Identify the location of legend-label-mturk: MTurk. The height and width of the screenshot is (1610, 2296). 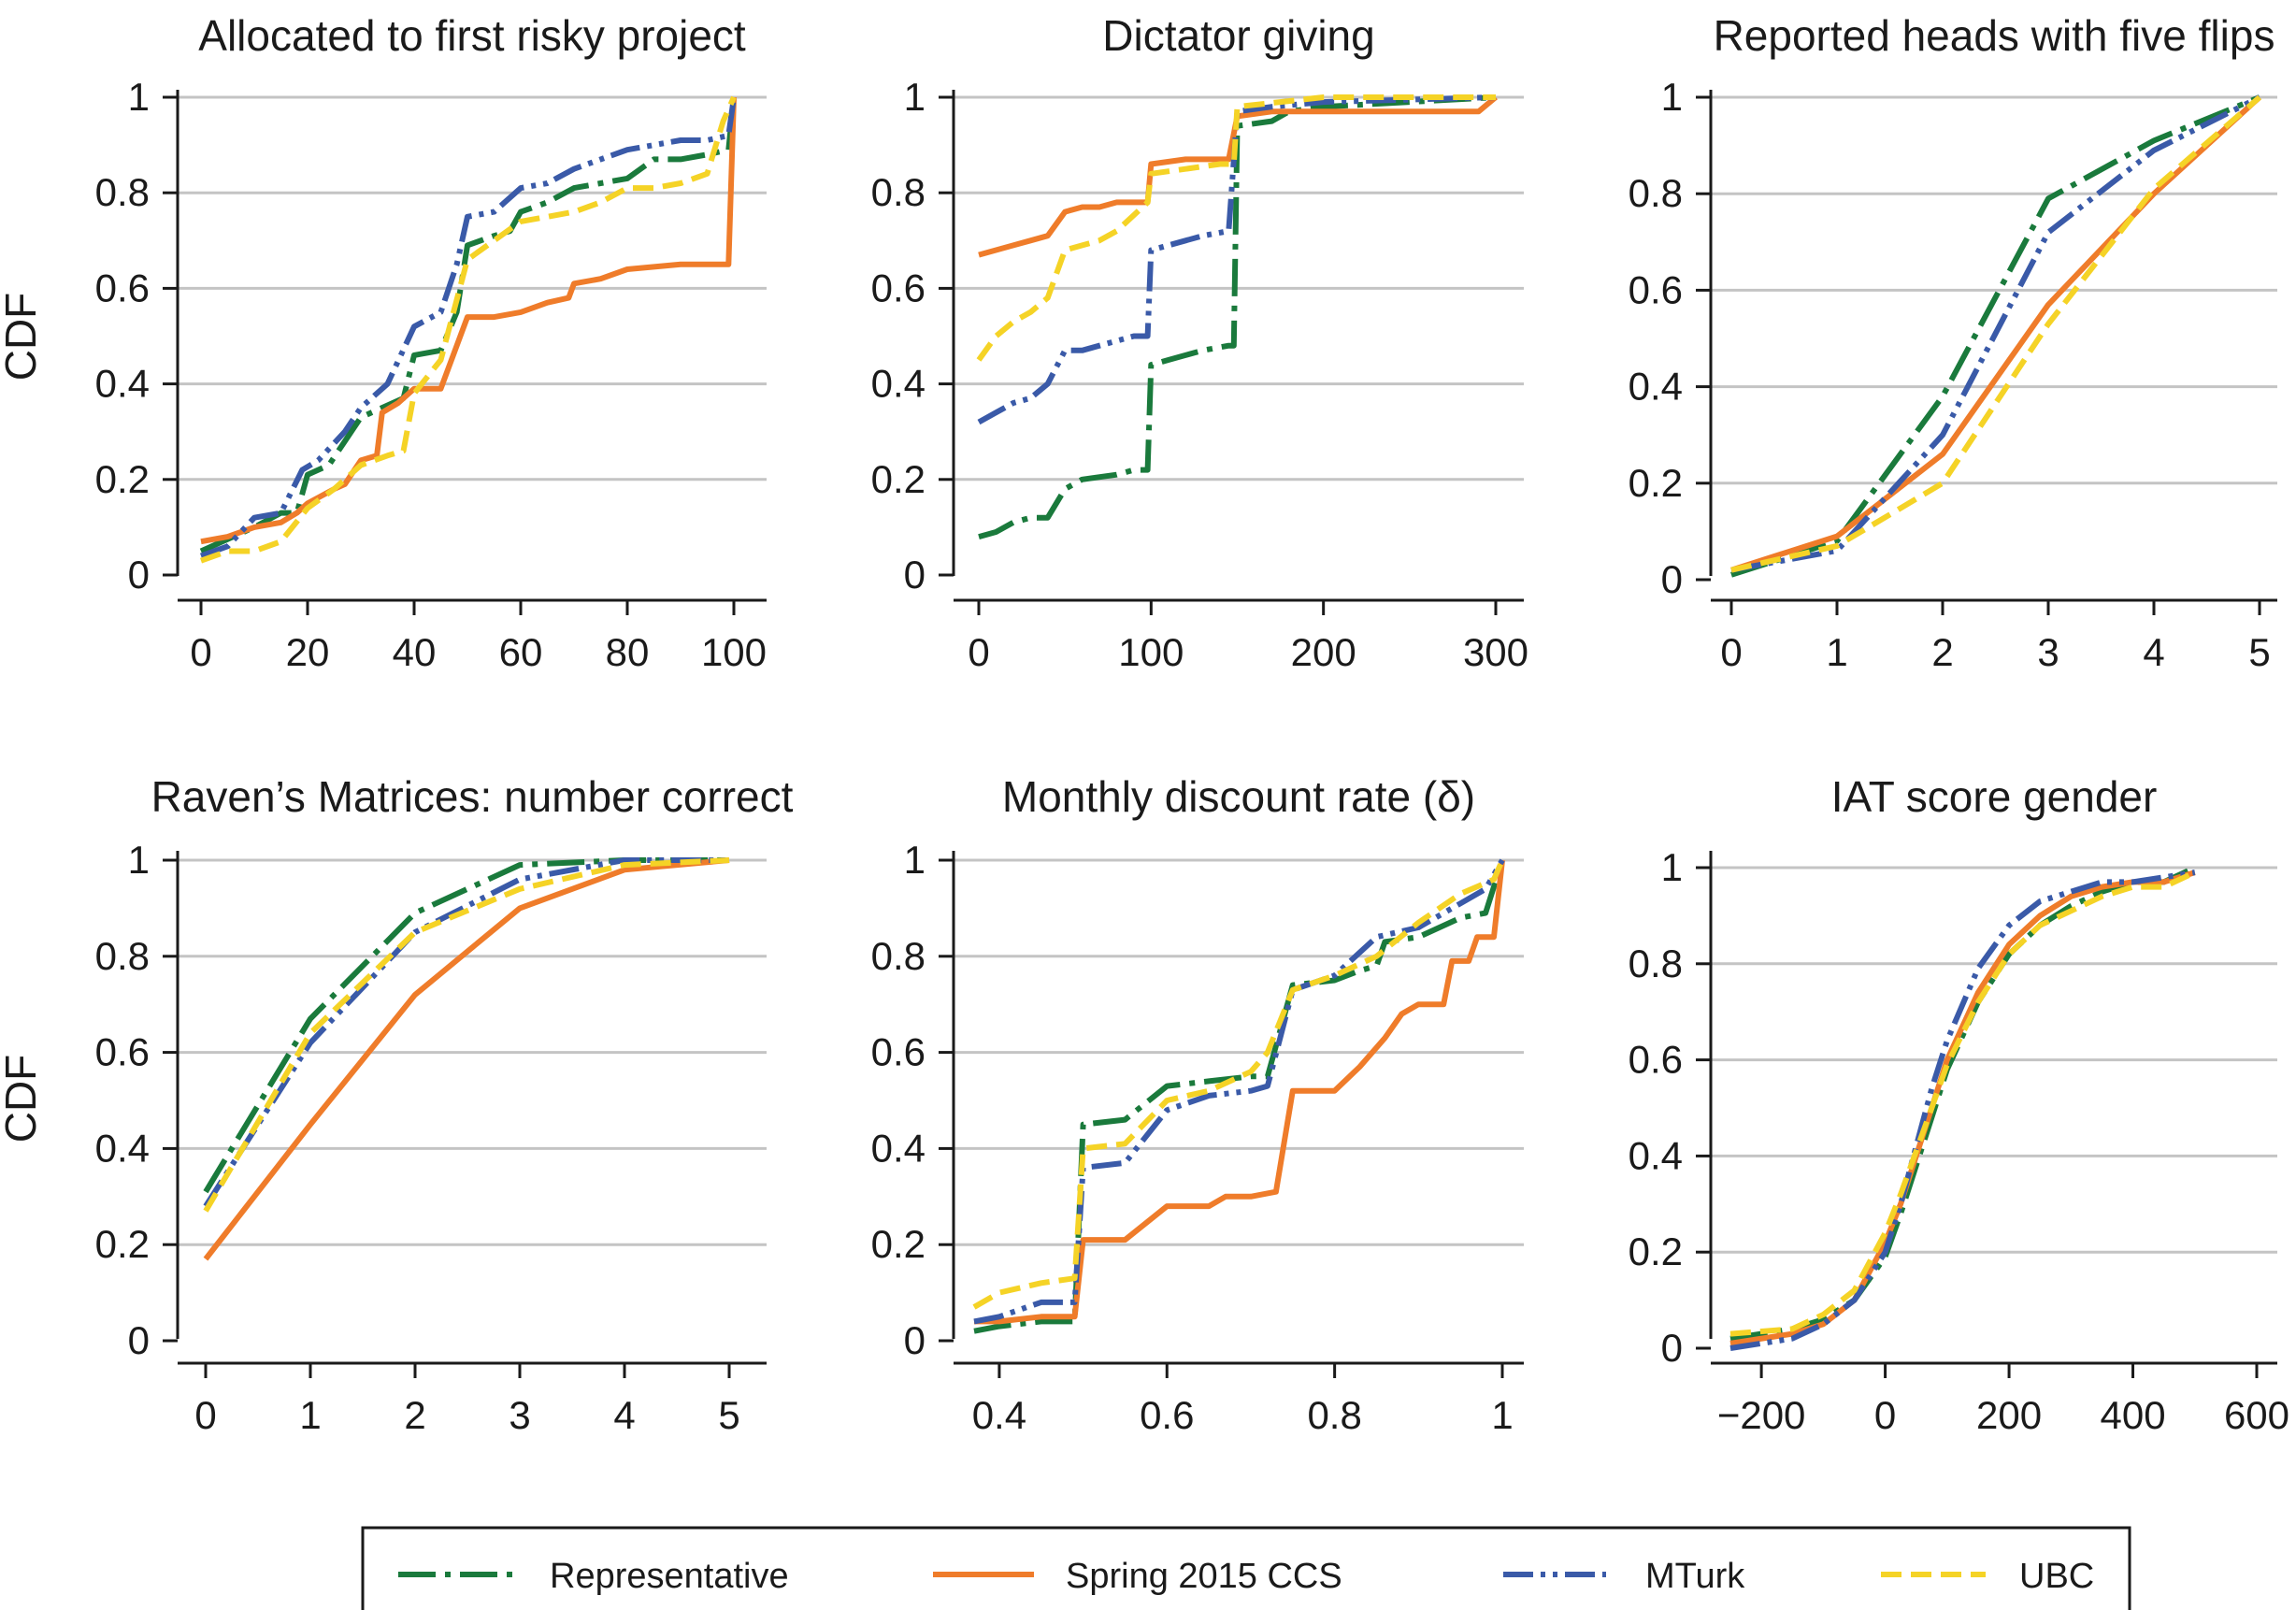
(1695, 1576).